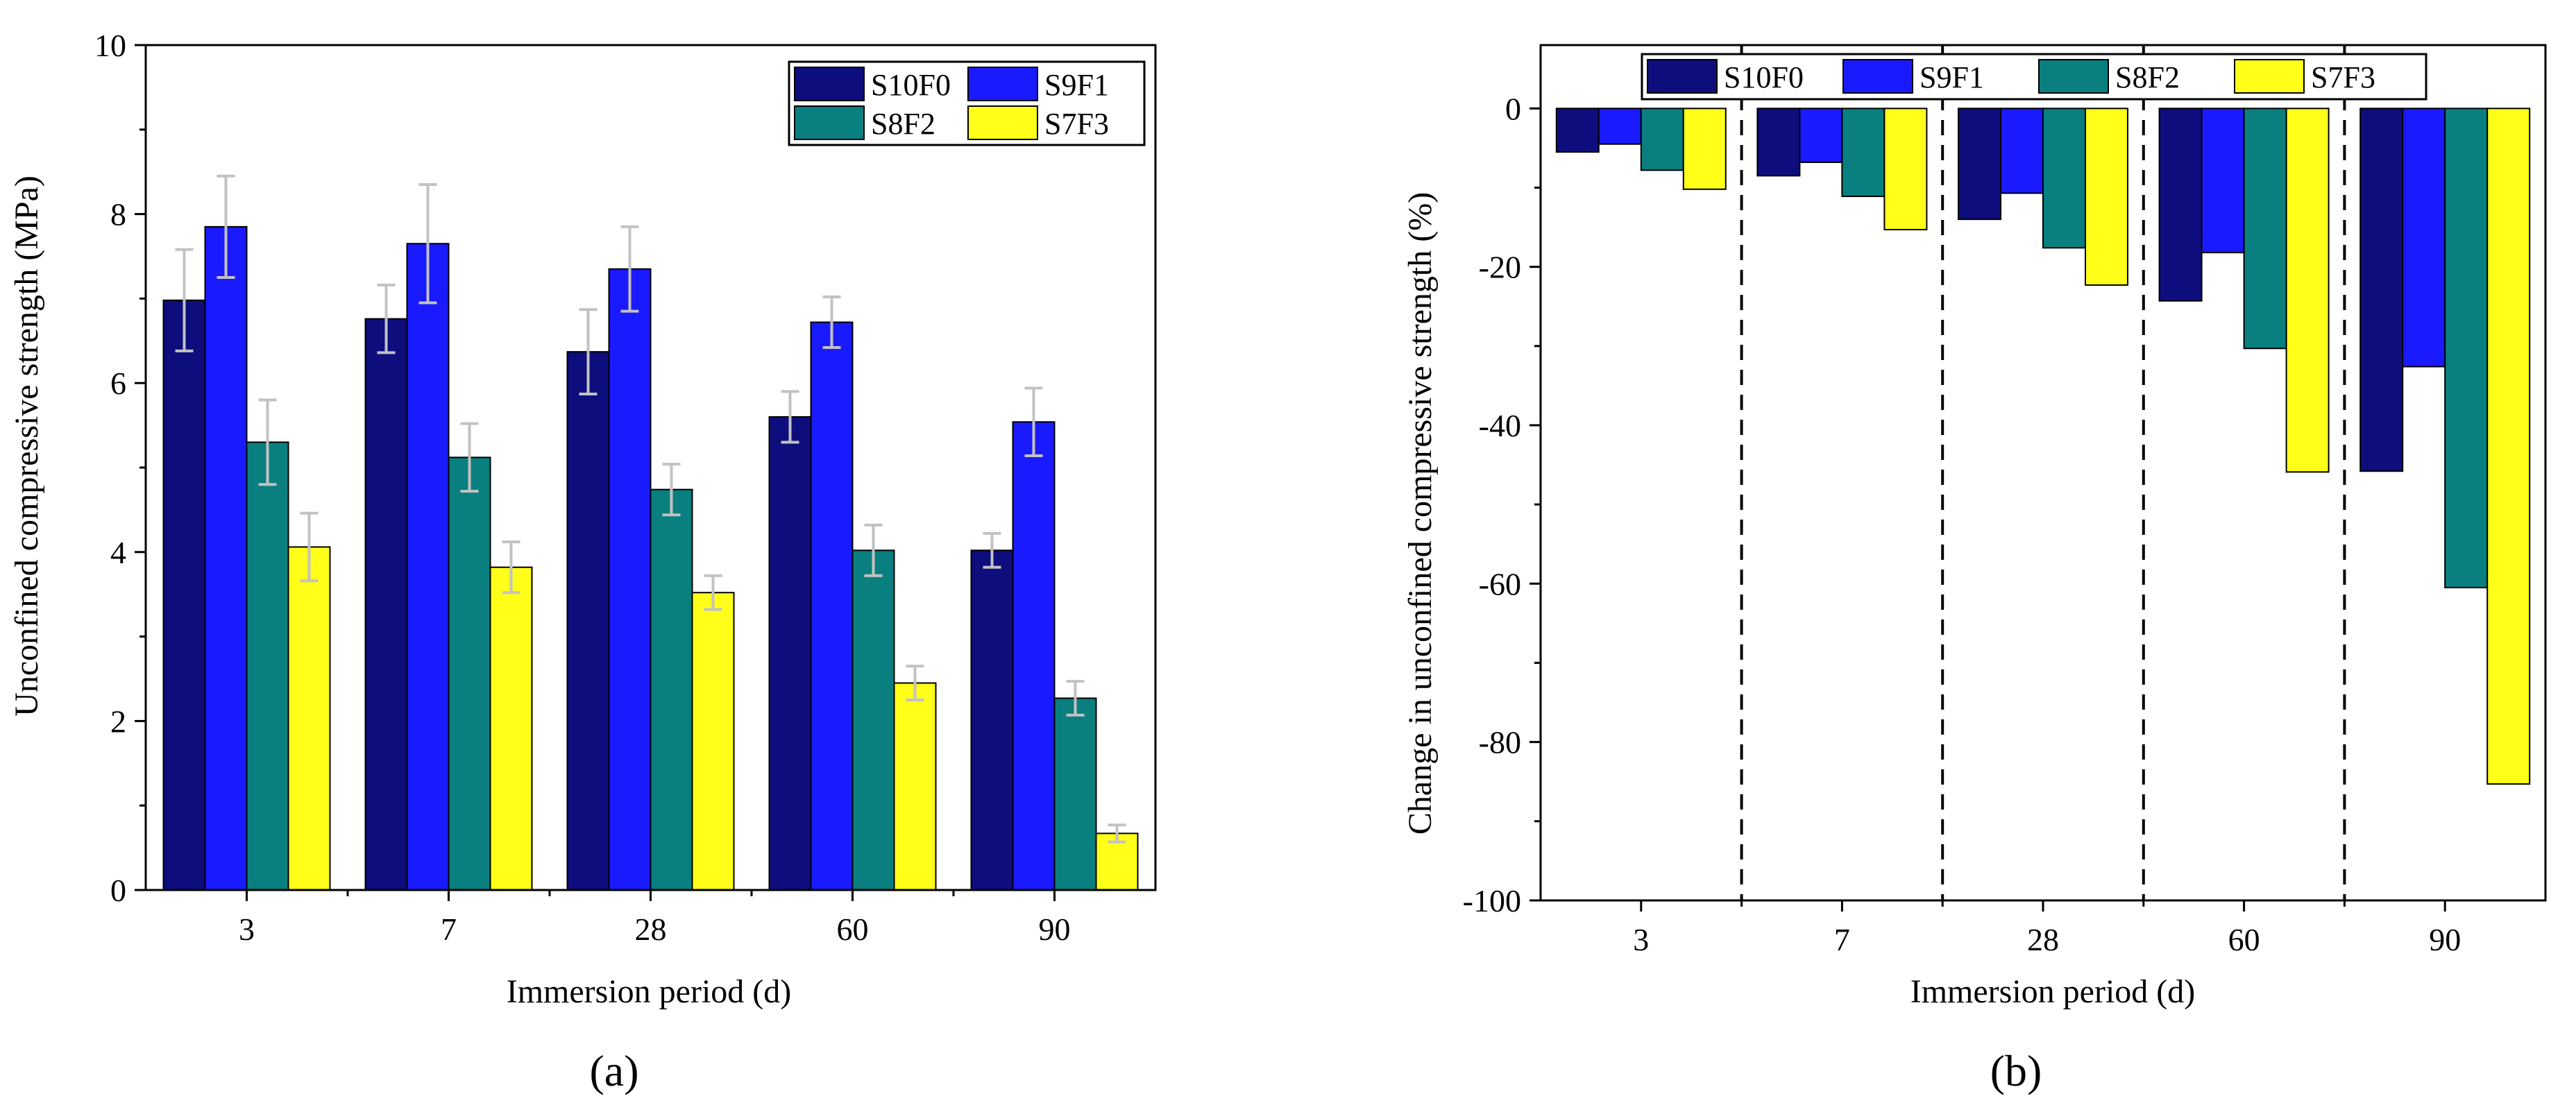 The height and width of the screenshot is (1112, 2576). Describe the element at coordinates (830, 122) in the screenshot. I see `a-legend-swatch-s8f2` at that location.